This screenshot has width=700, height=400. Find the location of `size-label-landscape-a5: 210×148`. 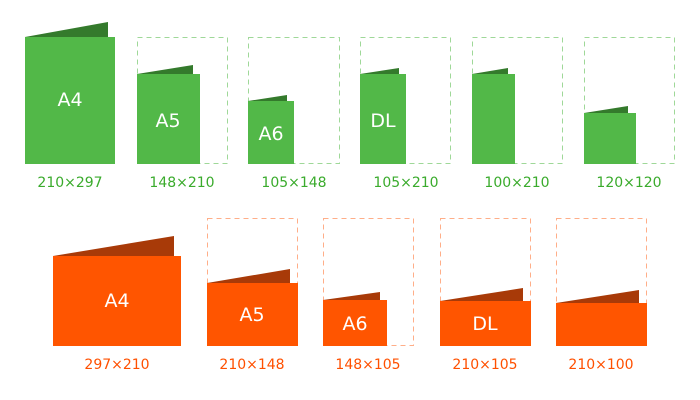

size-label-landscape-a5: 210×148 is located at coordinates (252, 365).